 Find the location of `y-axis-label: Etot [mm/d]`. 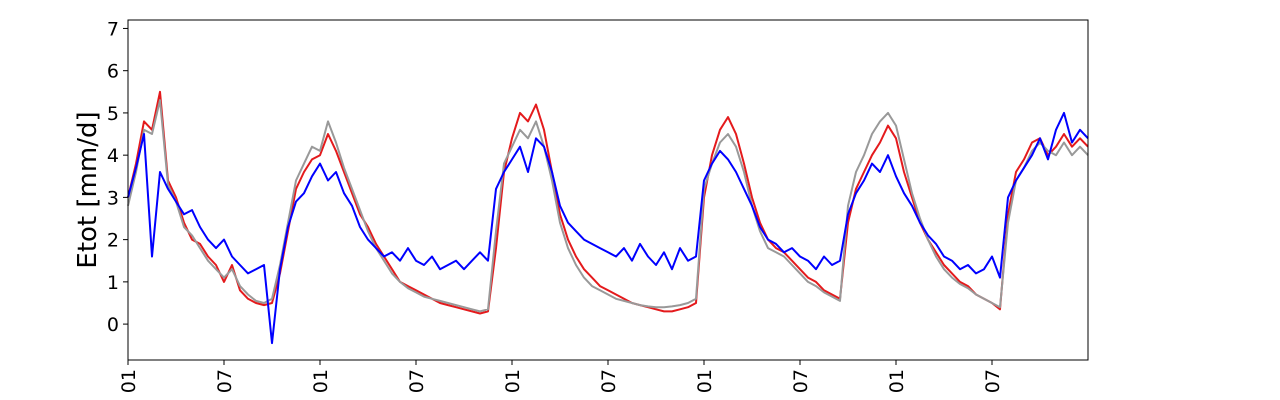

y-axis-label: Etot [mm/d] is located at coordinates (88, 189).